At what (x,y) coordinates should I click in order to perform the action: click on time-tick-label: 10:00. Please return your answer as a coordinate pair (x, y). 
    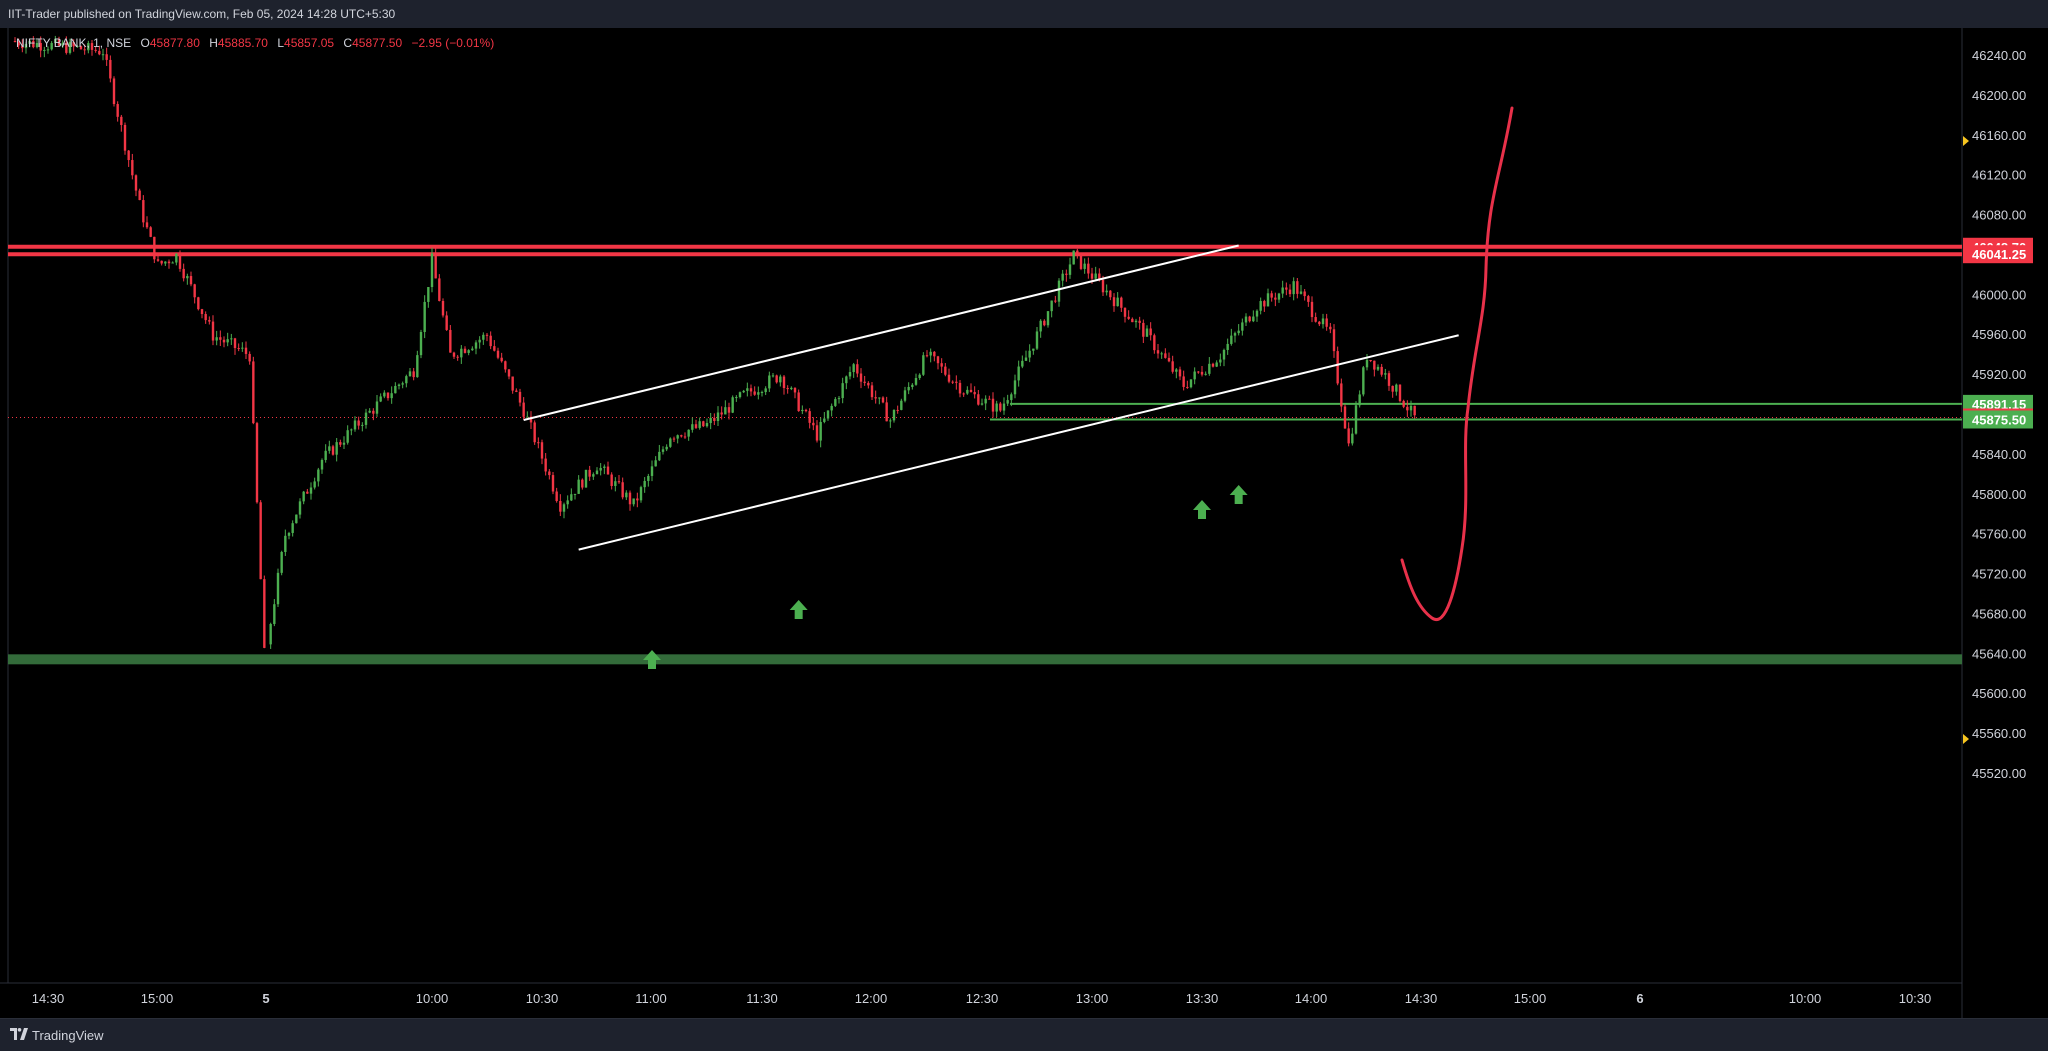
    Looking at the image, I should click on (432, 998).